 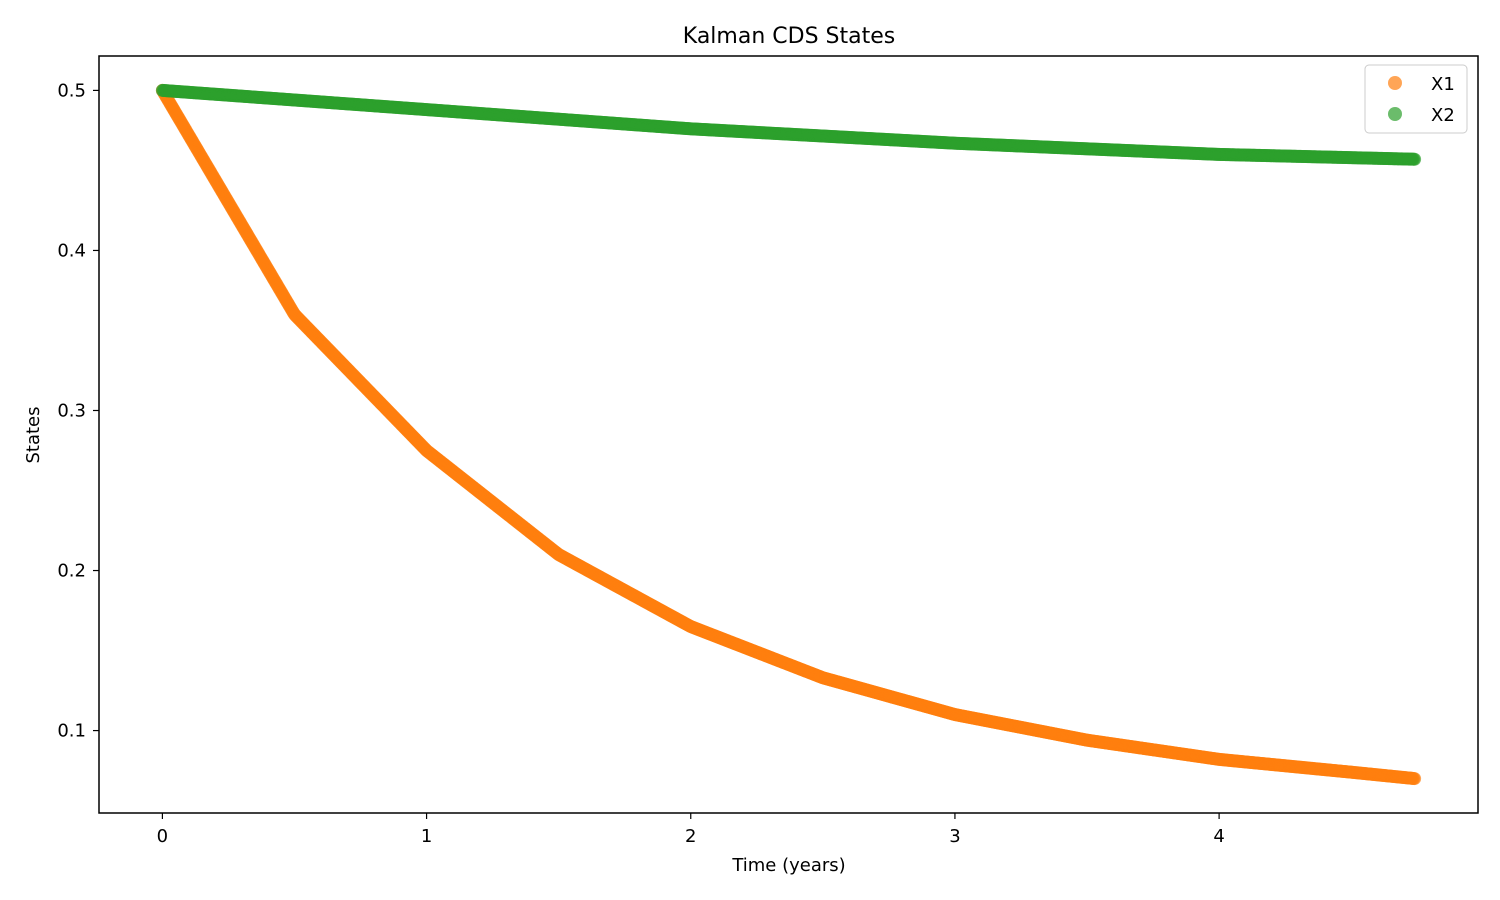 What do you see at coordinates (788, 865) in the screenshot?
I see `x-axis-label: Time (years)` at bounding box center [788, 865].